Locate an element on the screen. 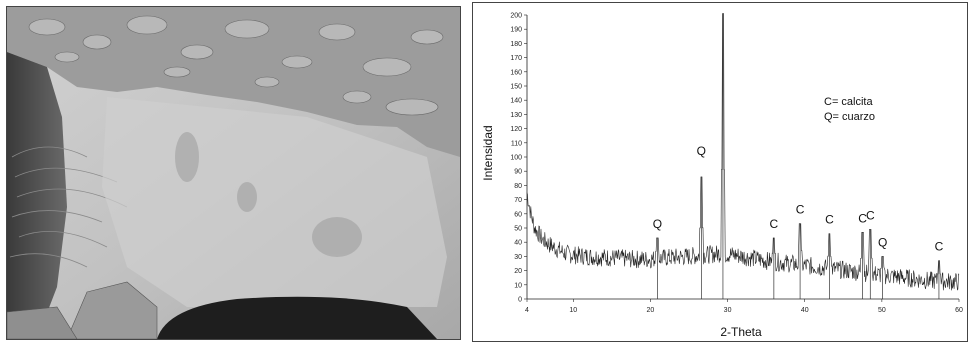  y-tick-label: 170 is located at coordinates (516, 58).